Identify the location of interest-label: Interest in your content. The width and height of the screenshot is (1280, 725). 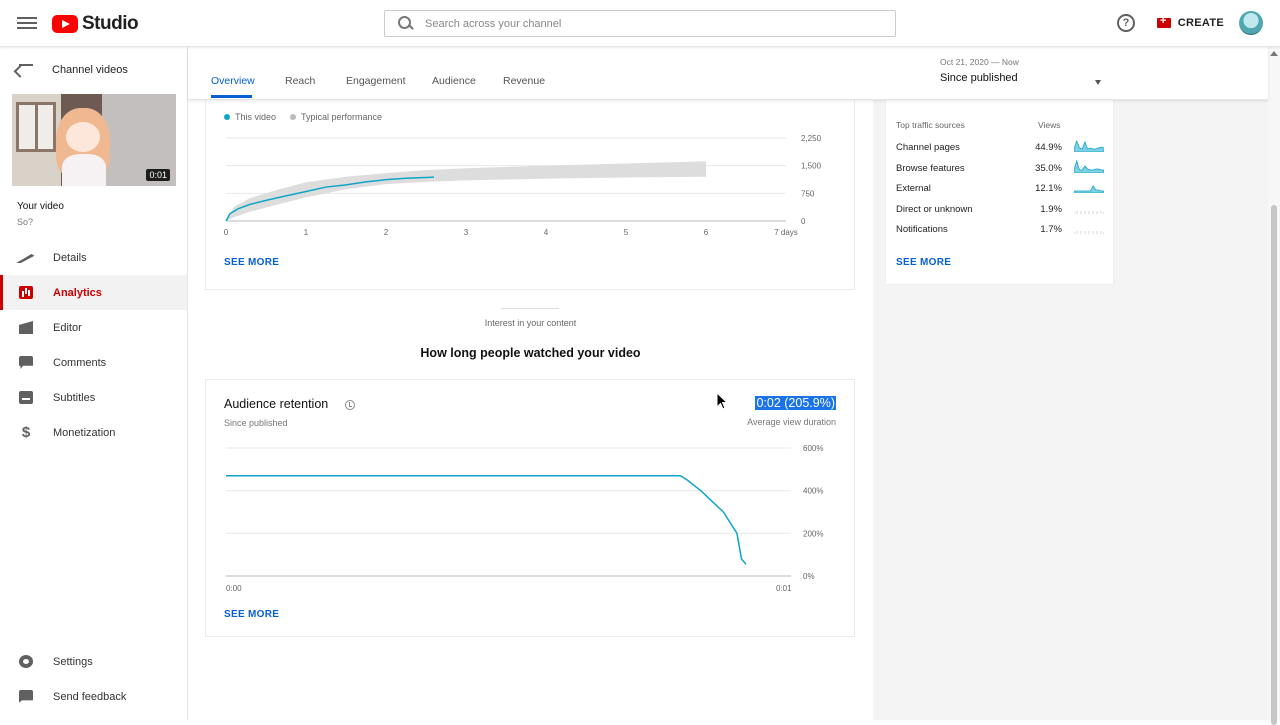
(530, 323).